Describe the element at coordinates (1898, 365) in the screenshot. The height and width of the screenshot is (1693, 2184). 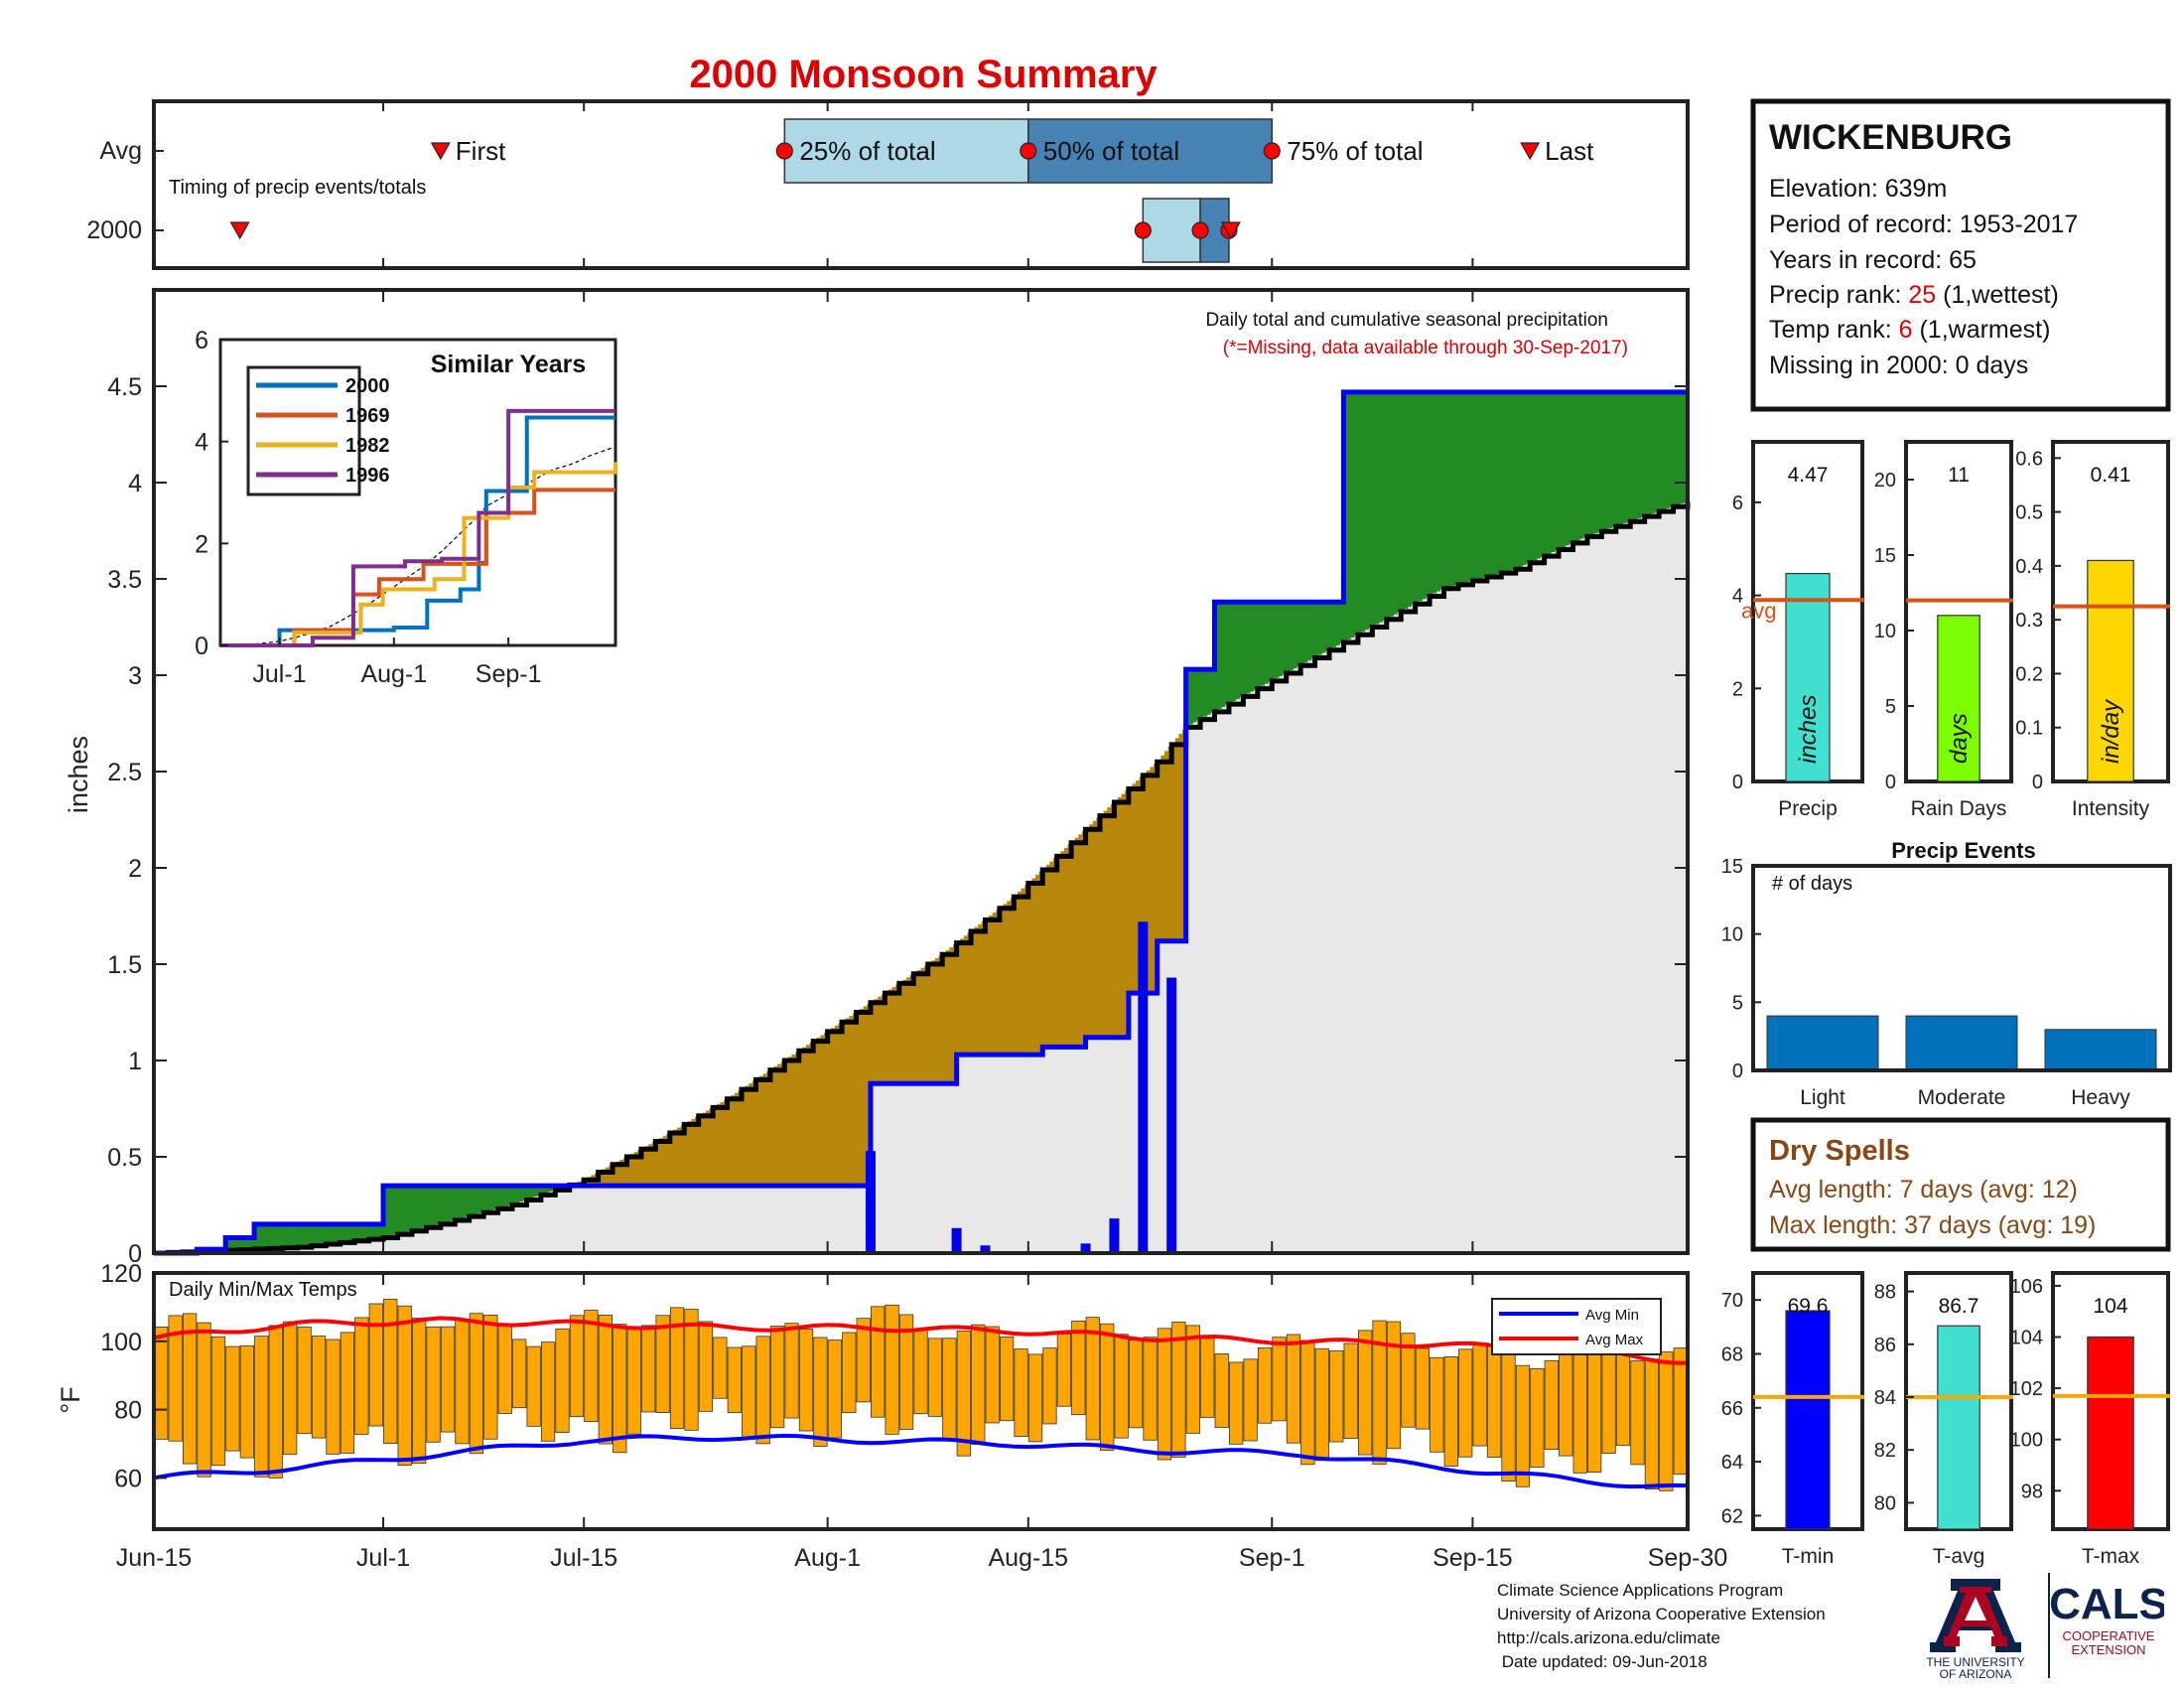
I see `station-missing: Missing in 2000: 0 days` at that location.